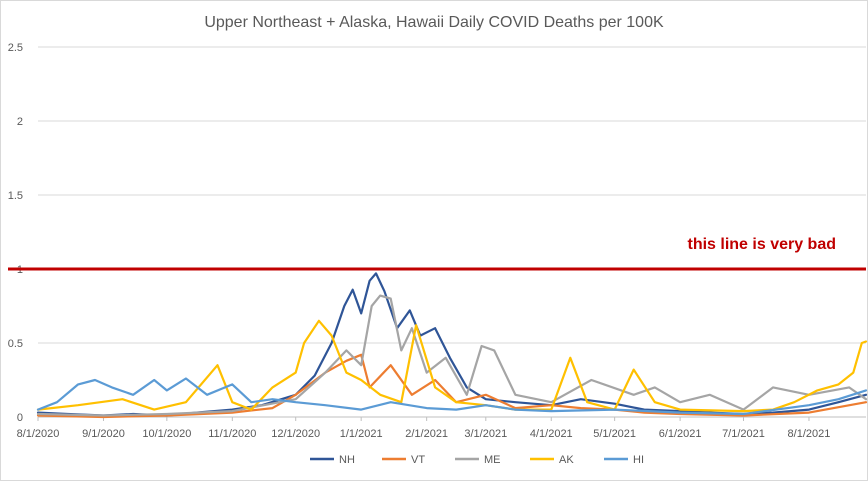  I want to click on x-tick-label: 9/1/2020, so click(103, 434).